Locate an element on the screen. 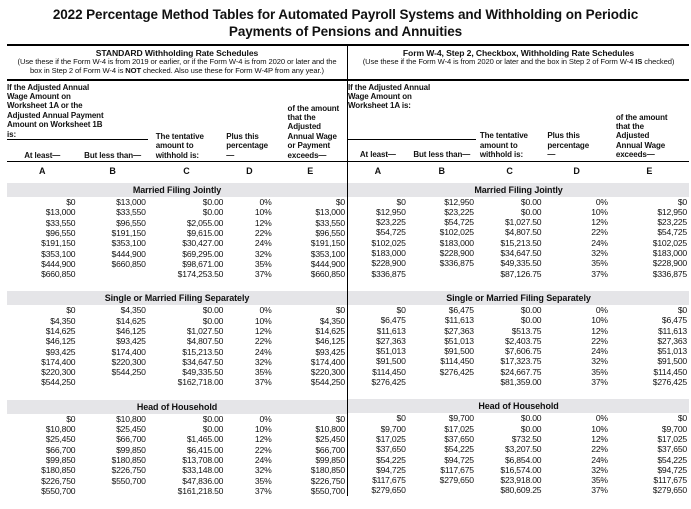  filing-status-section: Single or Married Filing Separately is located at coordinates (518, 297).